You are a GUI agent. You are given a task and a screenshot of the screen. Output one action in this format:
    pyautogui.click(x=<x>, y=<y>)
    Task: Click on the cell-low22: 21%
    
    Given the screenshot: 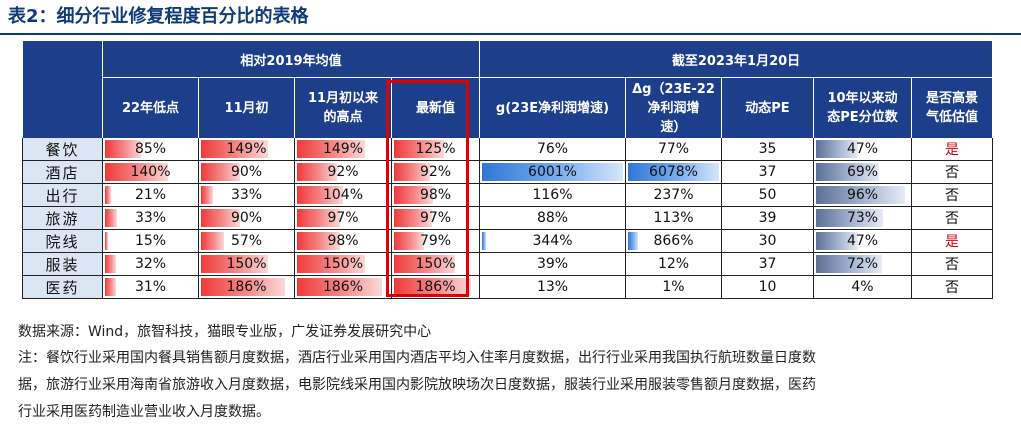 What is the action you would take?
    pyautogui.click(x=150, y=195)
    